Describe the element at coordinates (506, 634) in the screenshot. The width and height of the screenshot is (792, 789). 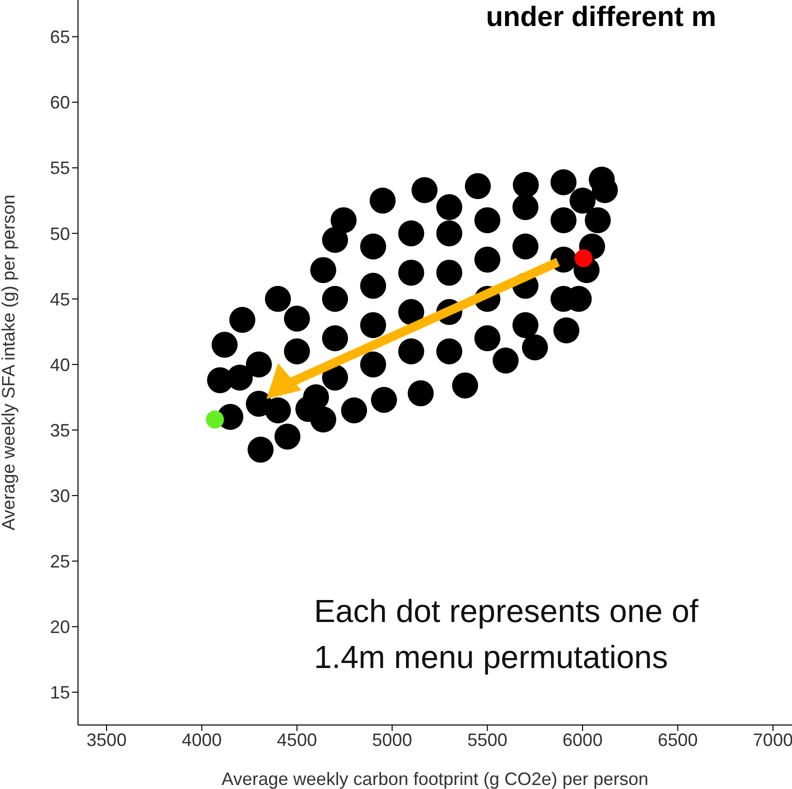
I see `annotation: Each dot represents one of 1.4m menu permutations` at that location.